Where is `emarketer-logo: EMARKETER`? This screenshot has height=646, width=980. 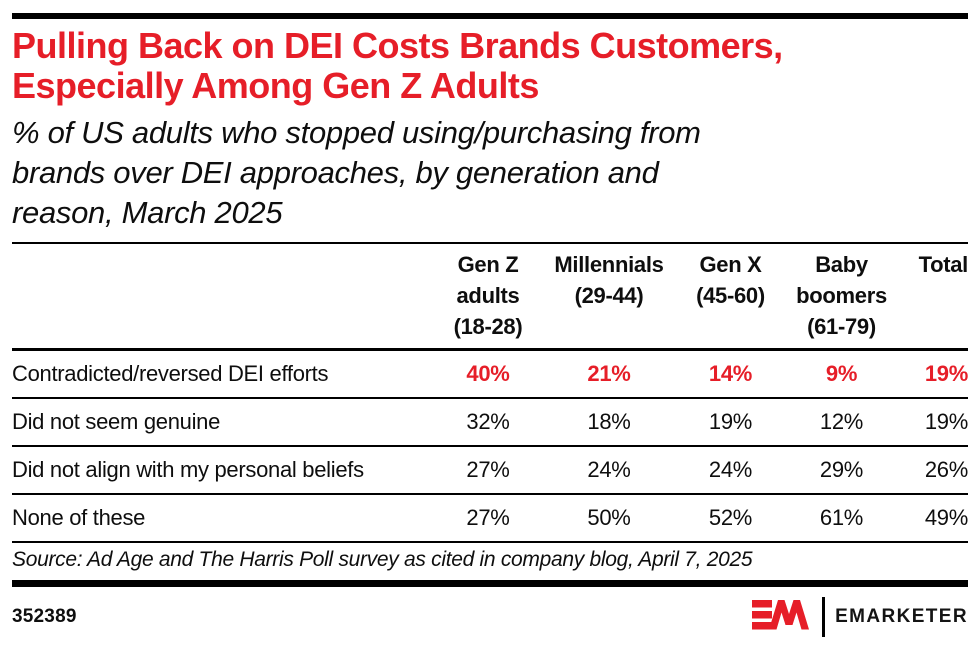
emarketer-logo: EMARKETER is located at coordinates (860, 617).